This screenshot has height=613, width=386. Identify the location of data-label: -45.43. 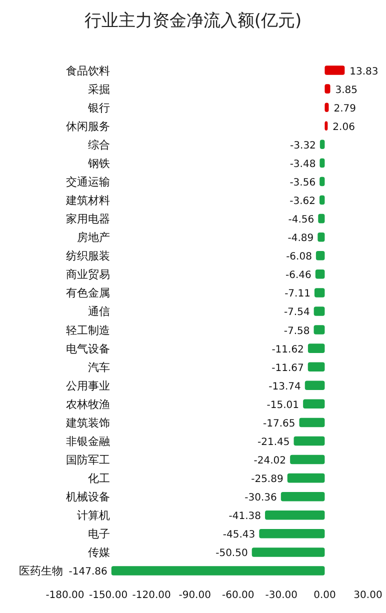
(239, 535).